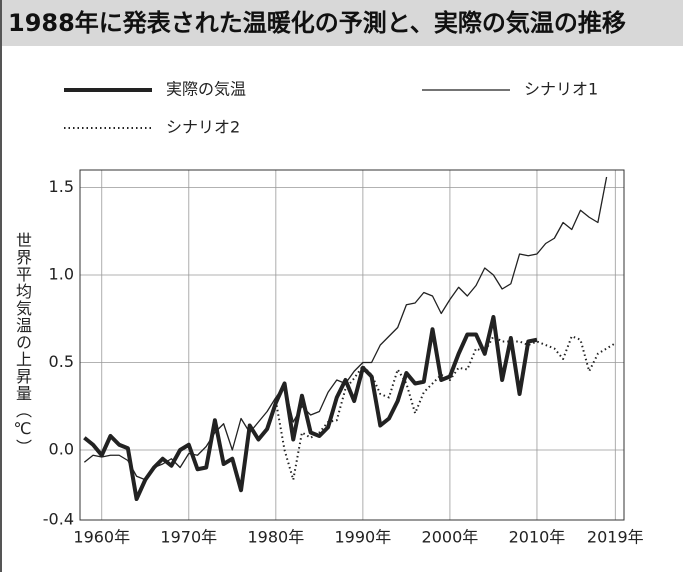 This screenshot has height=572, width=683. I want to click on x-tick-label: 1990年, so click(363, 537).